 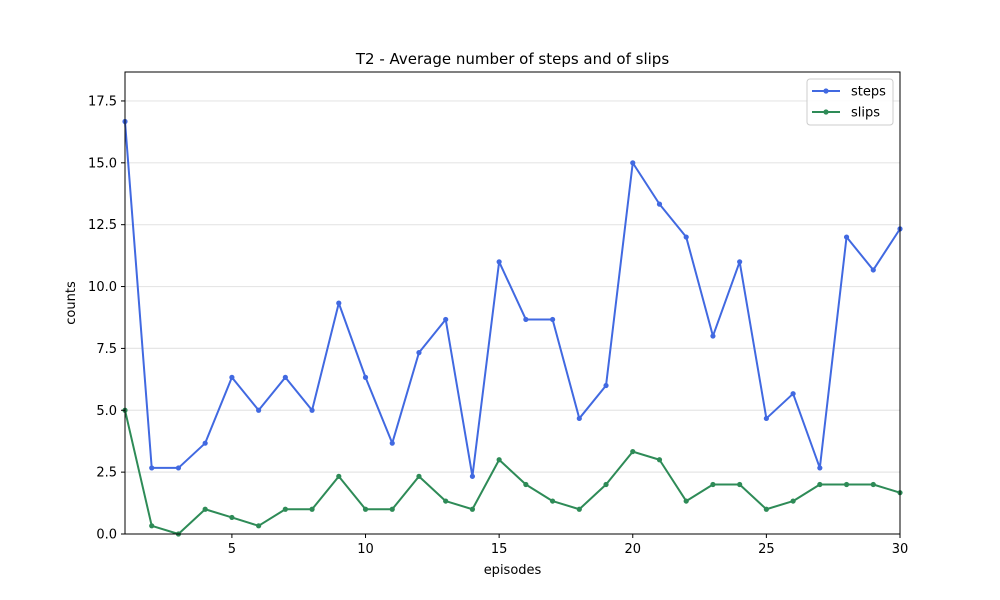 What do you see at coordinates (826, 112) in the screenshot?
I see `legend-marker-slips` at bounding box center [826, 112].